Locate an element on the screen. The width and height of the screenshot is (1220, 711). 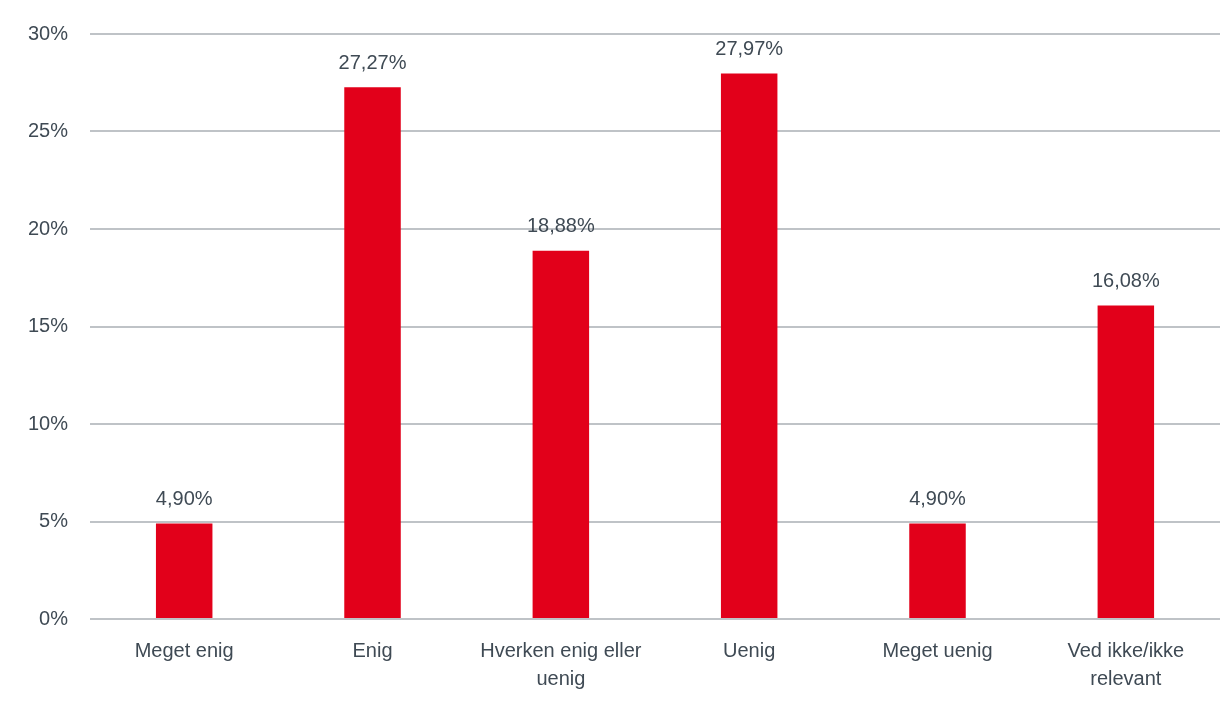
data-label: 18,88% is located at coordinates (560, 225).